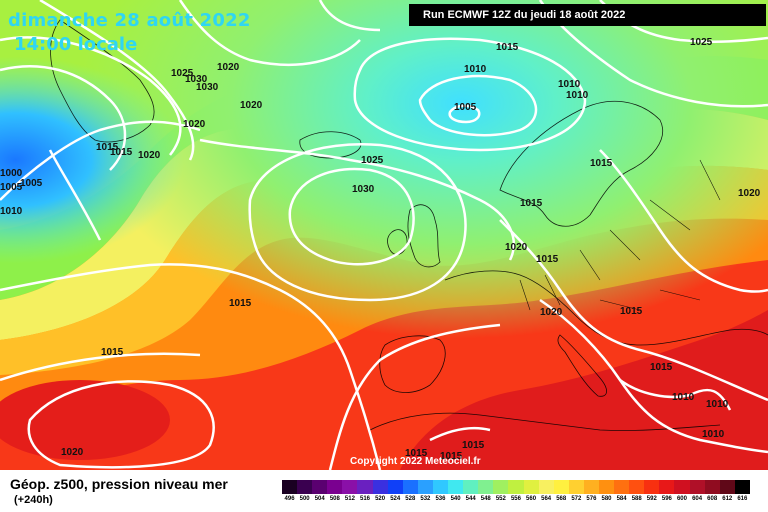  I want to click on isobar-low-center, so click(478, 105).